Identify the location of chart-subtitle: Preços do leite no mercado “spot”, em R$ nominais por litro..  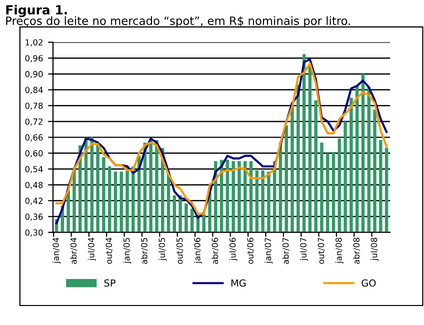
(178, 22).